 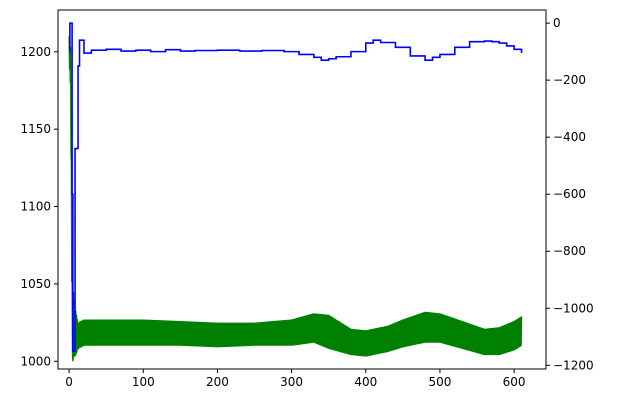 What do you see at coordinates (569, 80) in the screenshot?
I see `y-tick-label-right: −200` at bounding box center [569, 80].